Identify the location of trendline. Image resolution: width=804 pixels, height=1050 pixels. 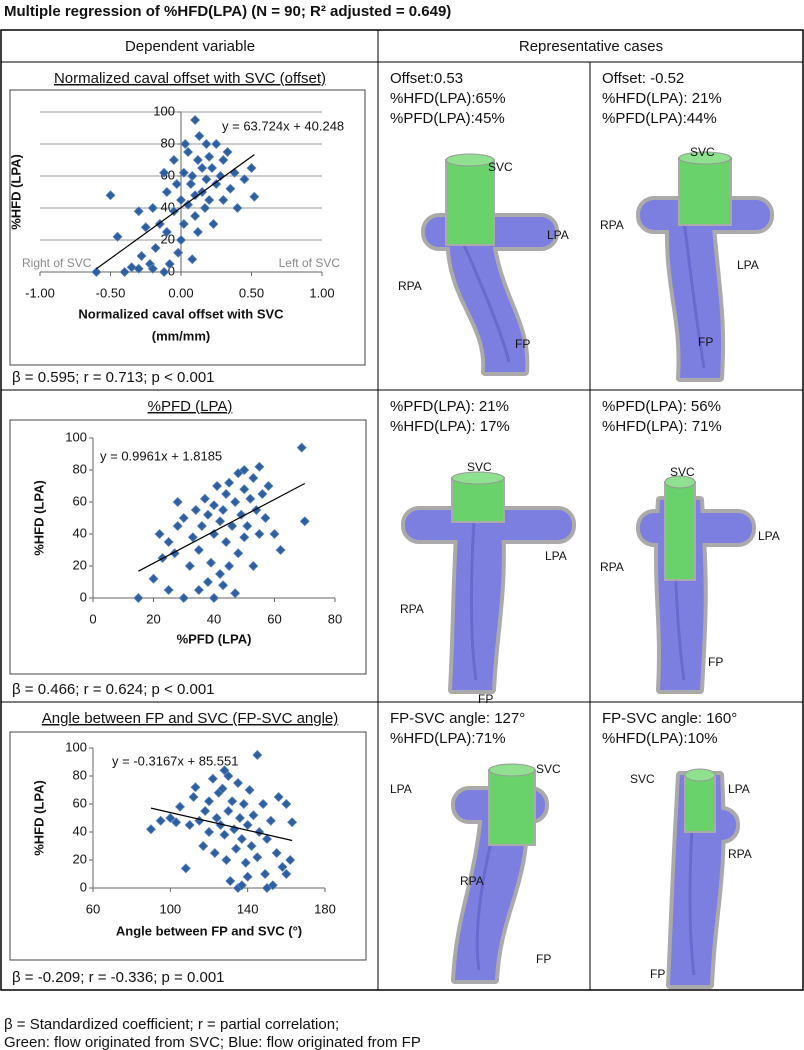
(221, 824).